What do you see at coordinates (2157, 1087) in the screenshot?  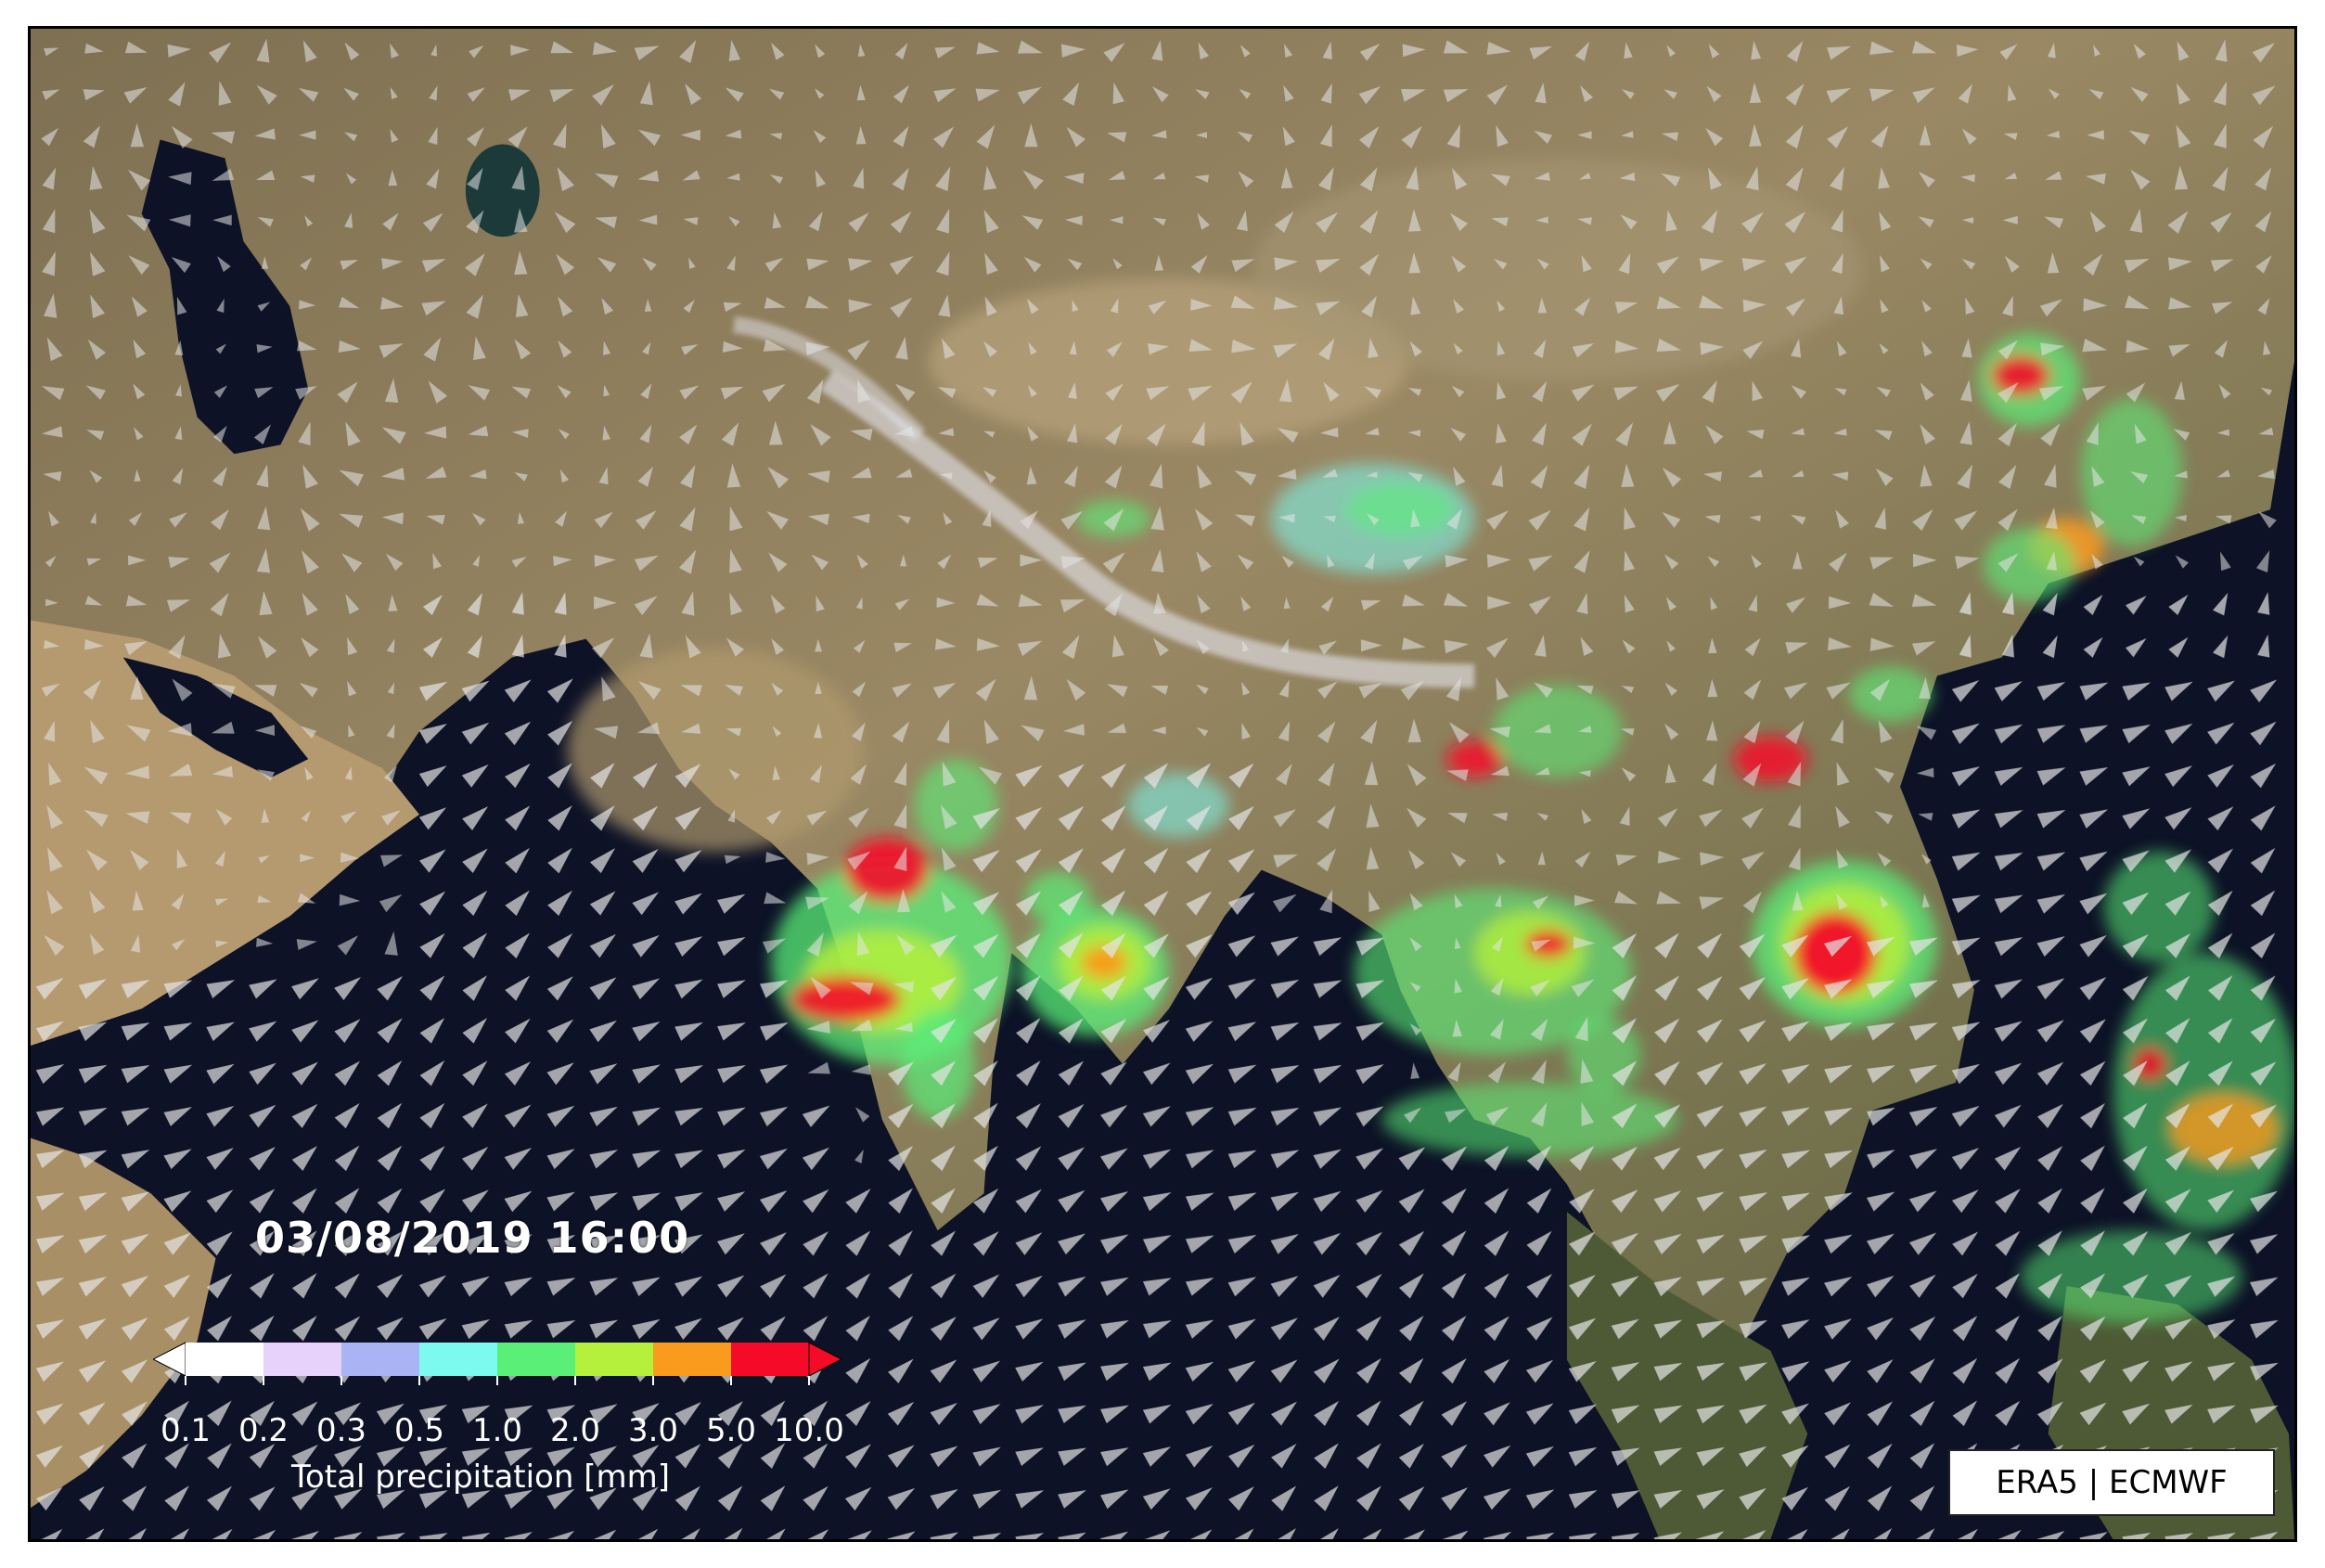 I see `precip-south-china-sea` at bounding box center [2157, 1087].